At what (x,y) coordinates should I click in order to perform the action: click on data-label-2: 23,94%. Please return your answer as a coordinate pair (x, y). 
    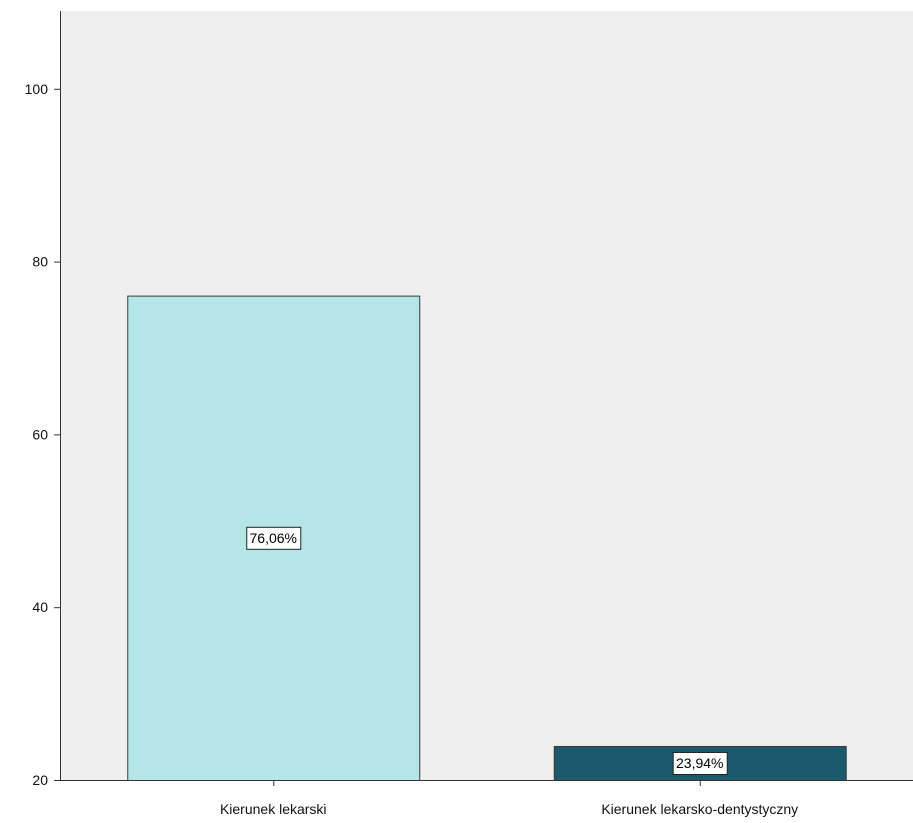
    Looking at the image, I should click on (699, 763).